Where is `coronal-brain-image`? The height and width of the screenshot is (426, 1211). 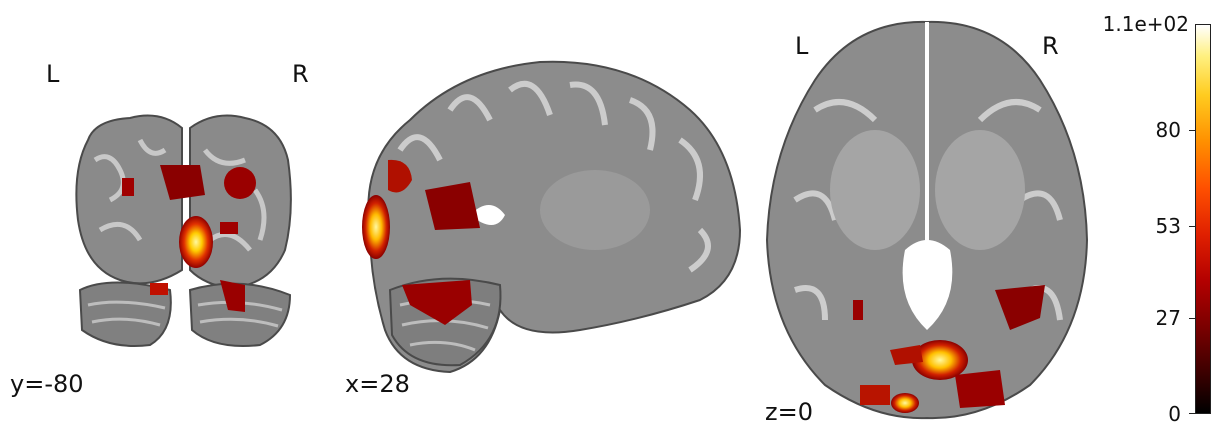
coronal-brain-image is located at coordinates (183, 230).